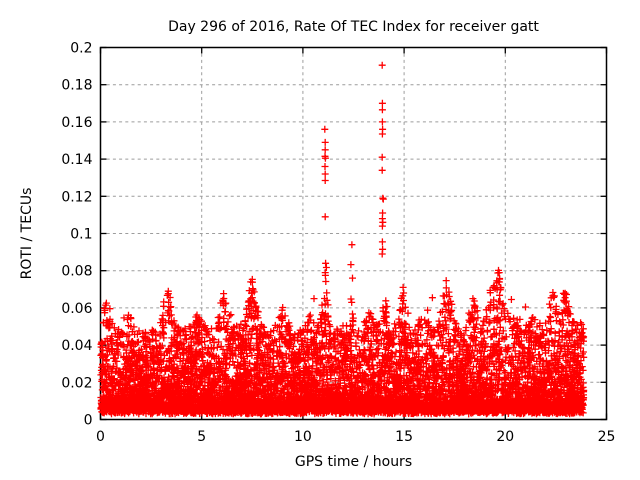 The image size is (640, 480). I want to click on y-tick-label: 0.06, so click(76, 309).